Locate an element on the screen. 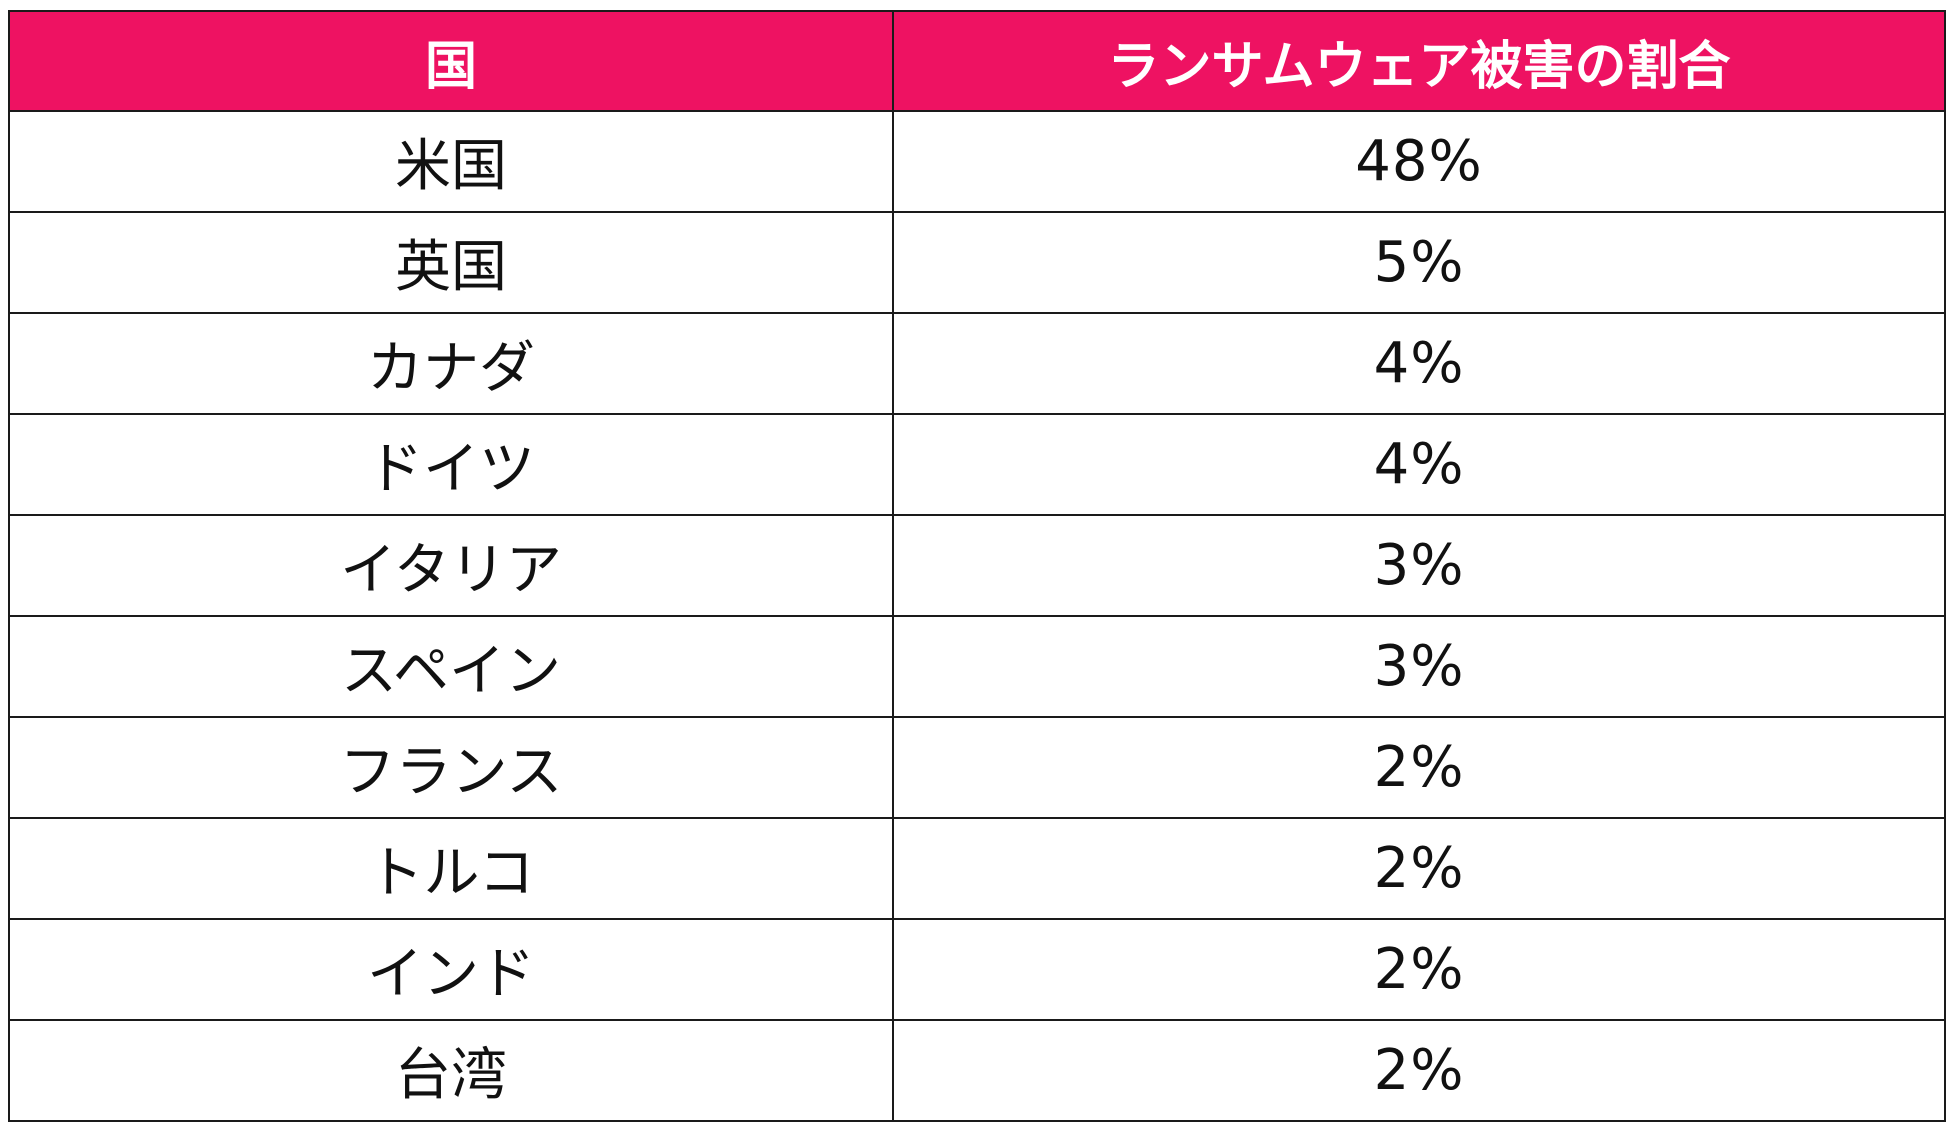  country-cell: 台湾 is located at coordinates (451, 1070).